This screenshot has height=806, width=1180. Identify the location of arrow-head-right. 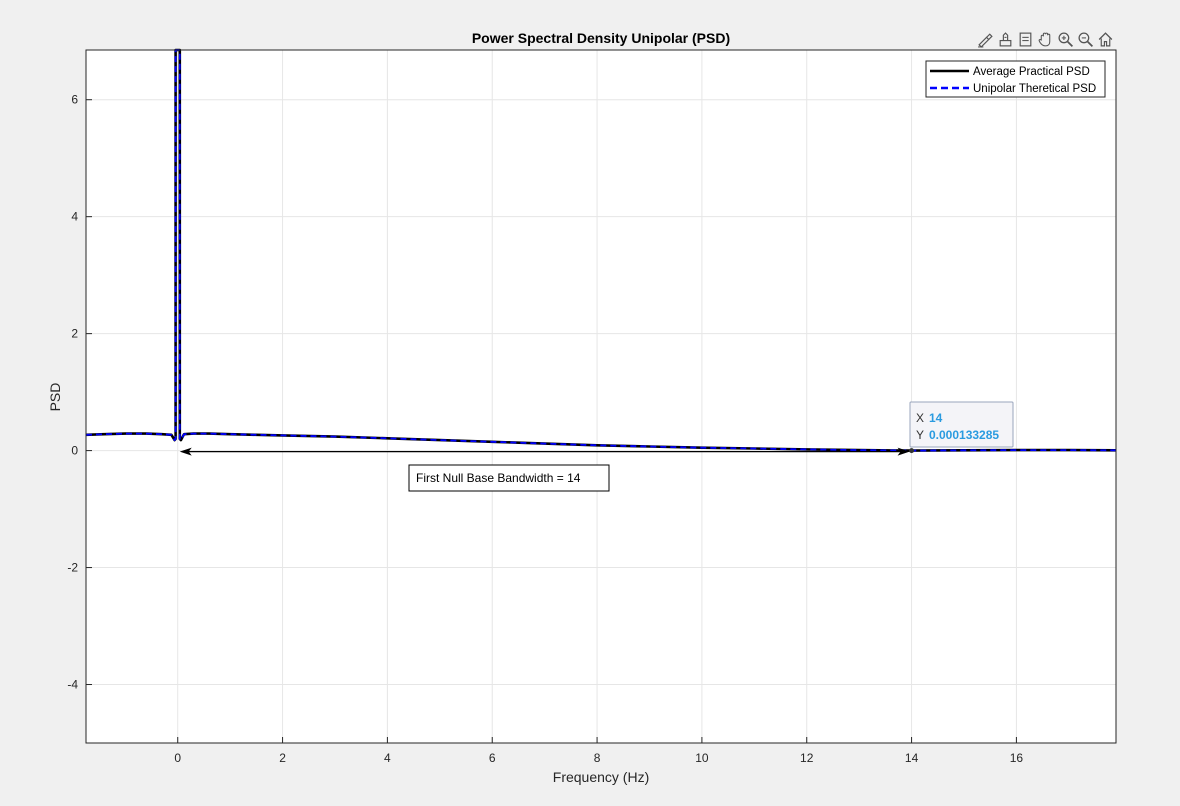
(903, 451).